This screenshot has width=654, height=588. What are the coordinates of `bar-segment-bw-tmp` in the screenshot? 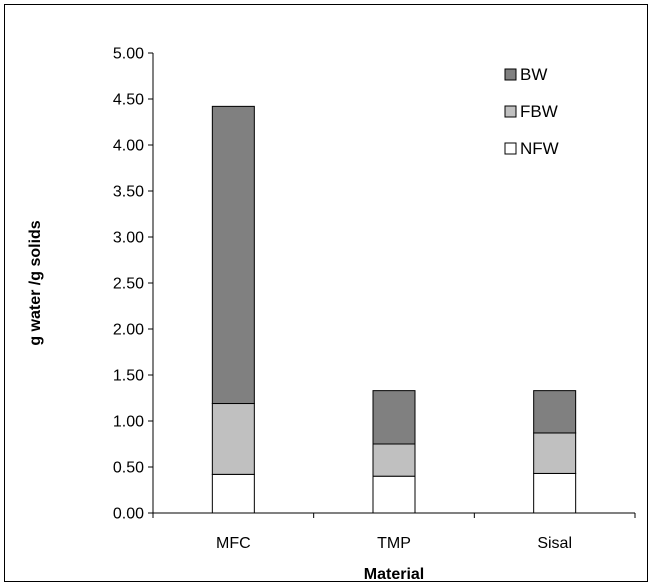 It's located at (394, 417).